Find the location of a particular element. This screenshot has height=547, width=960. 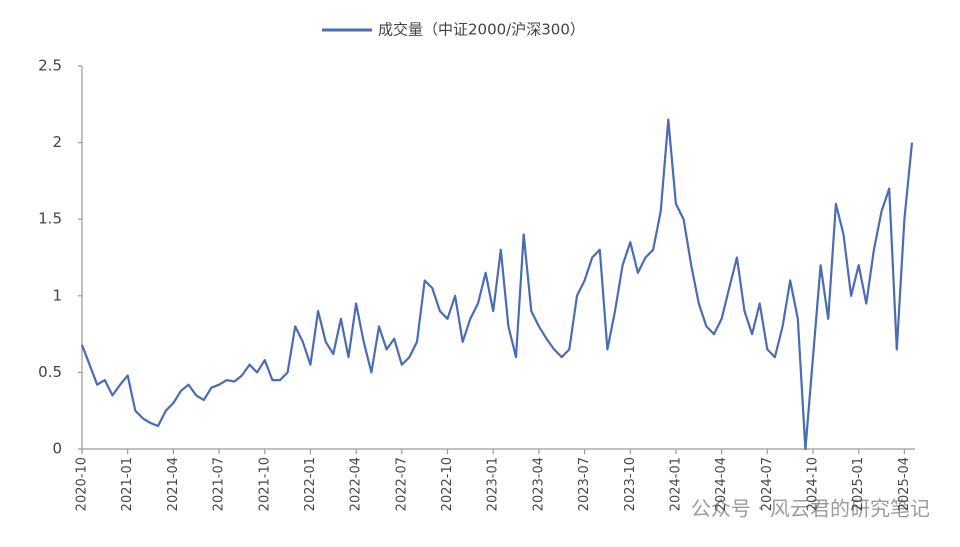

x-tick-label: 2023-07 is located at coordinates (584, 484).